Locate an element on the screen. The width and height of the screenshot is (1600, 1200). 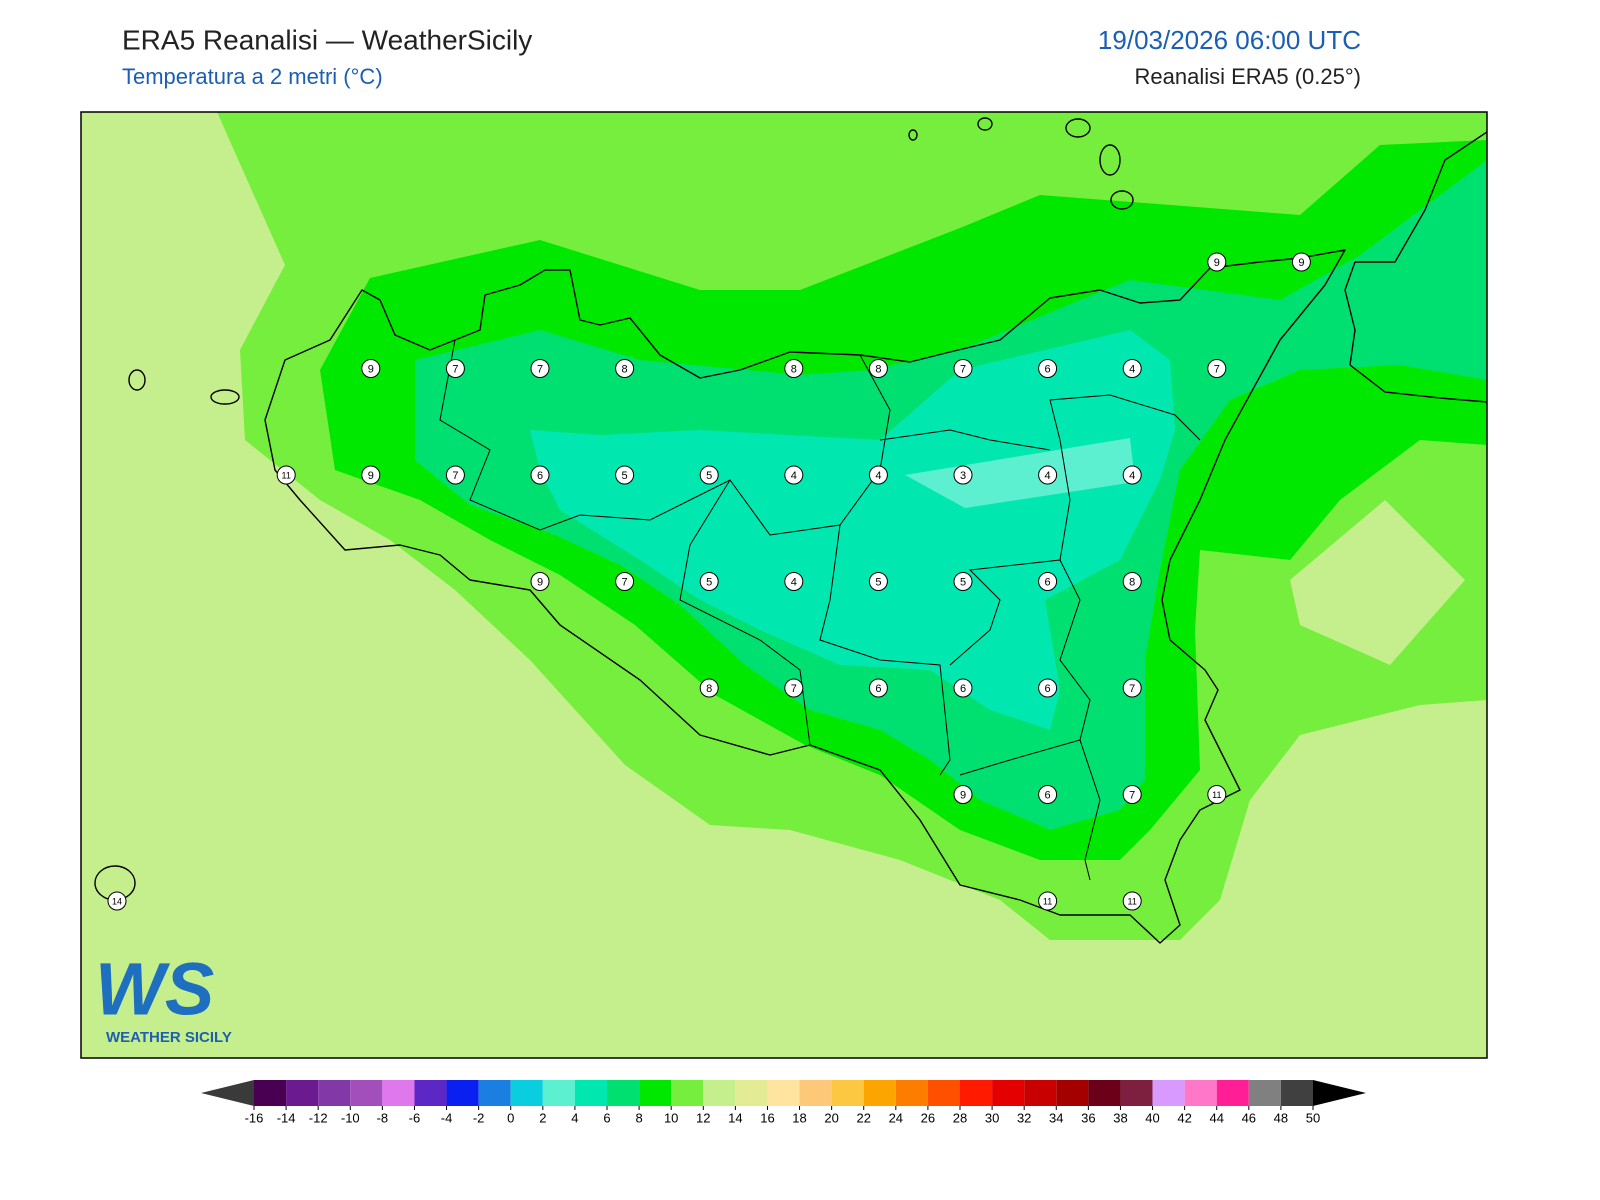
colorbar-tick-label: 4 is located at coordinates (574, 1117).